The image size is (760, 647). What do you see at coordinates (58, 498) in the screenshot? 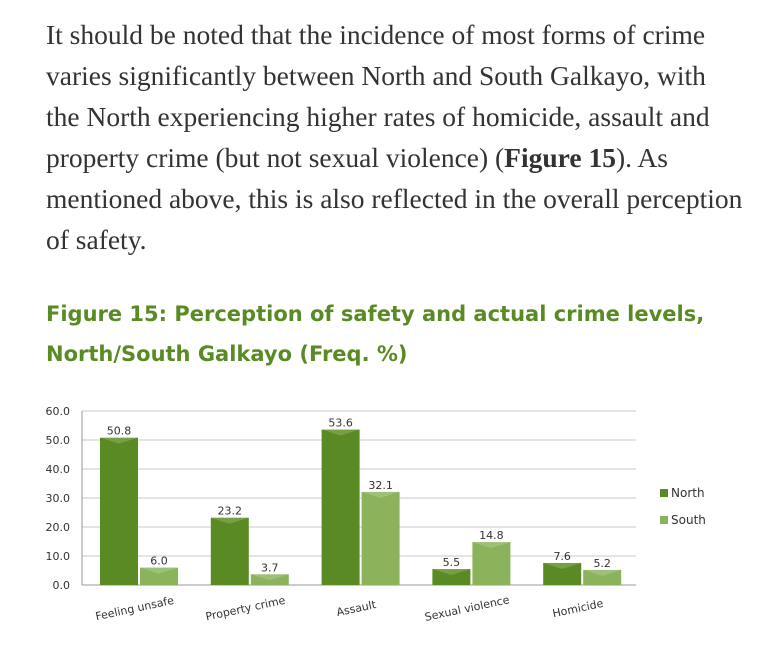
I see `y-tick-label: 30.0` at bounding box center [58, 498].